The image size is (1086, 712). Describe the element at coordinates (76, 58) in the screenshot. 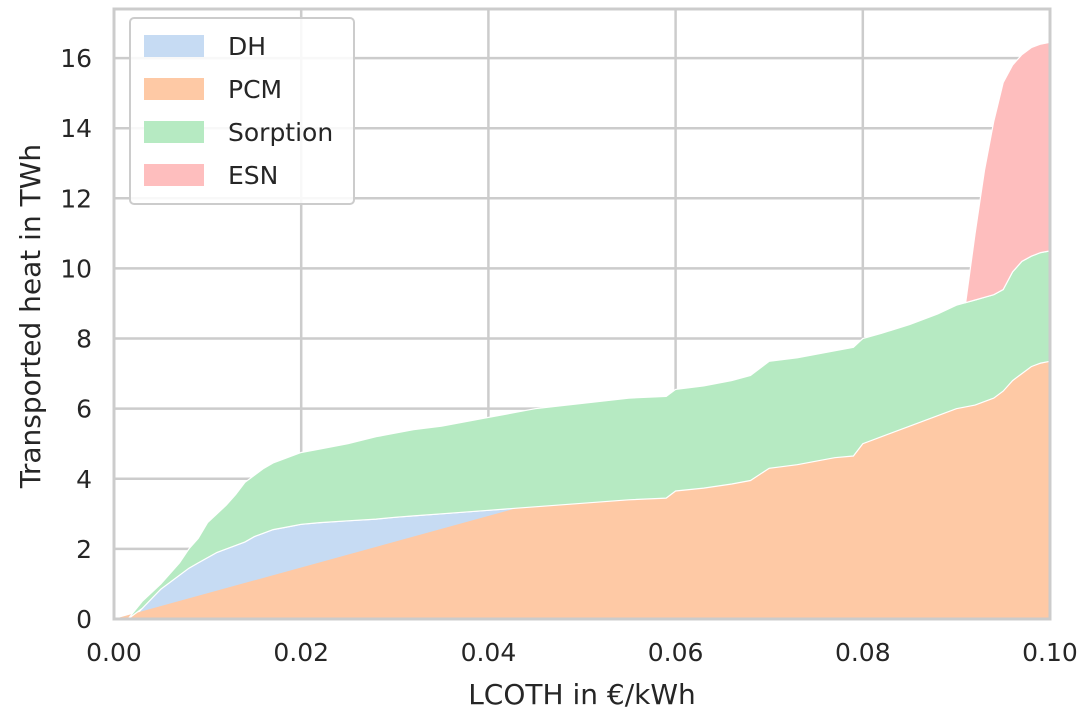

I see `y-tick-label: 16` at that location.